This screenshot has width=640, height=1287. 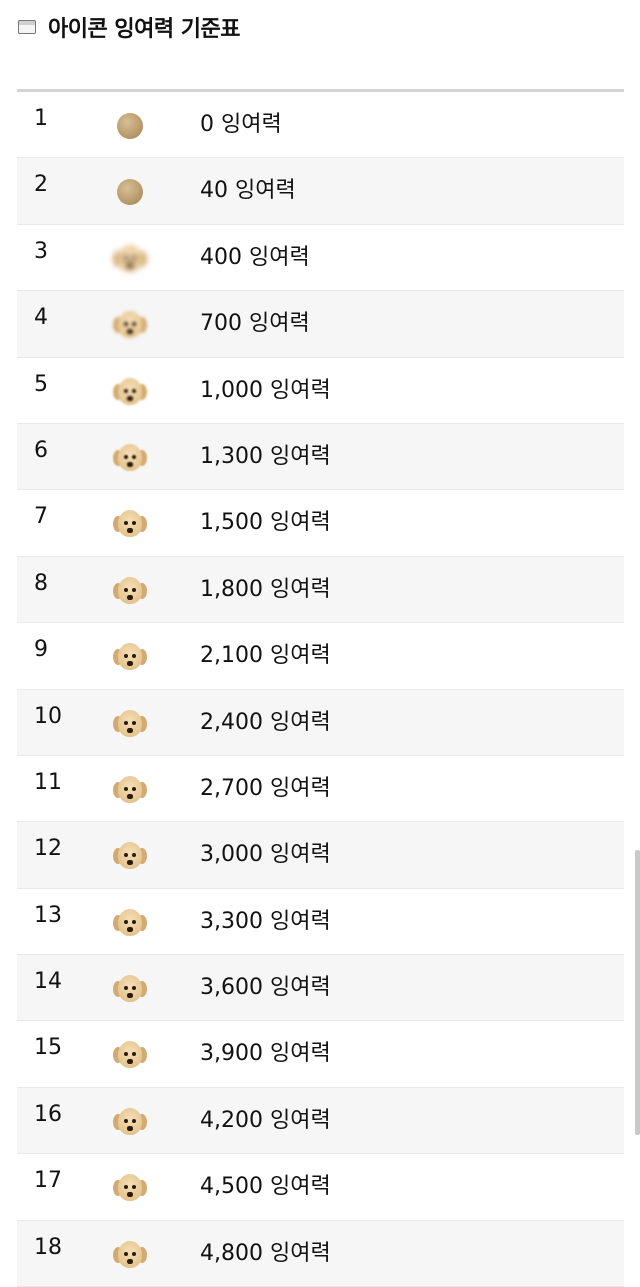 What do you see at coordinates (48, 1048) in the screenshot?
I see `level-number: 15` at bounding box center [48, 1048].